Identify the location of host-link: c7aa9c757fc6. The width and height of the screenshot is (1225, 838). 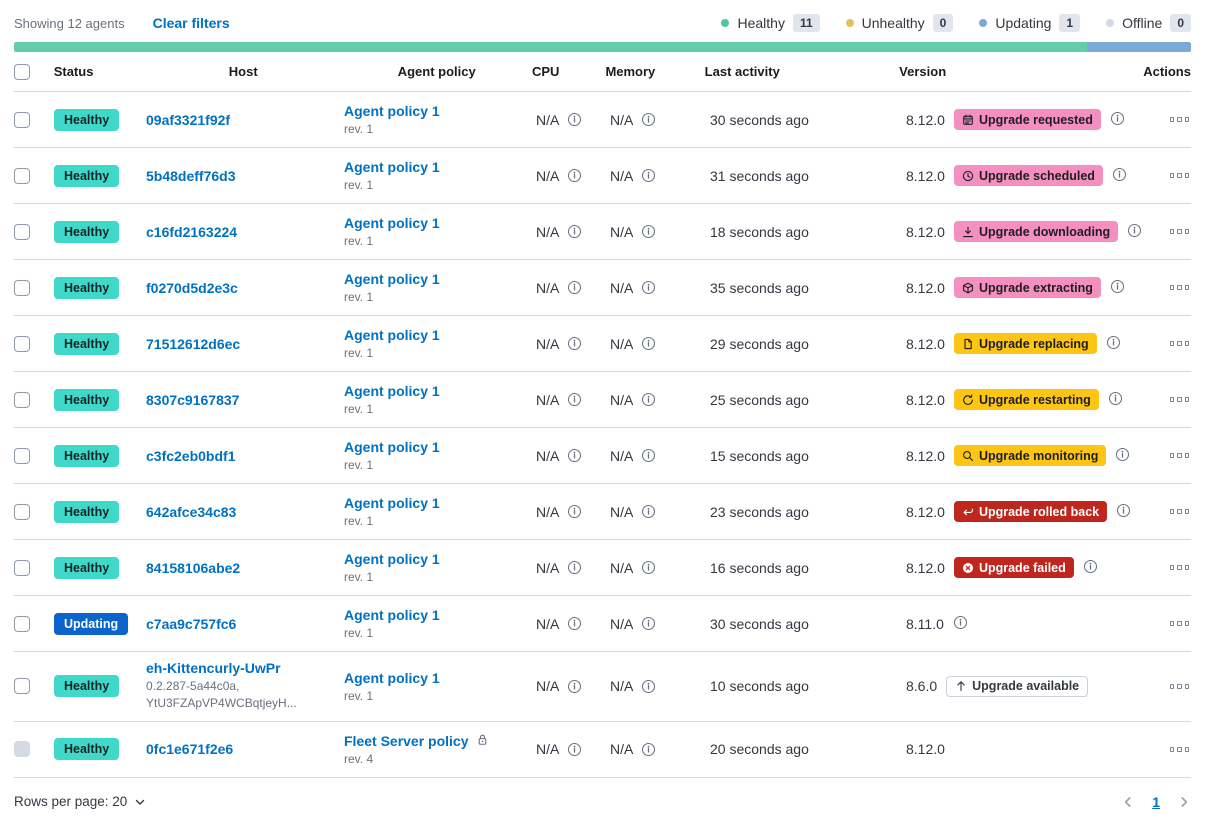
(191, 623).